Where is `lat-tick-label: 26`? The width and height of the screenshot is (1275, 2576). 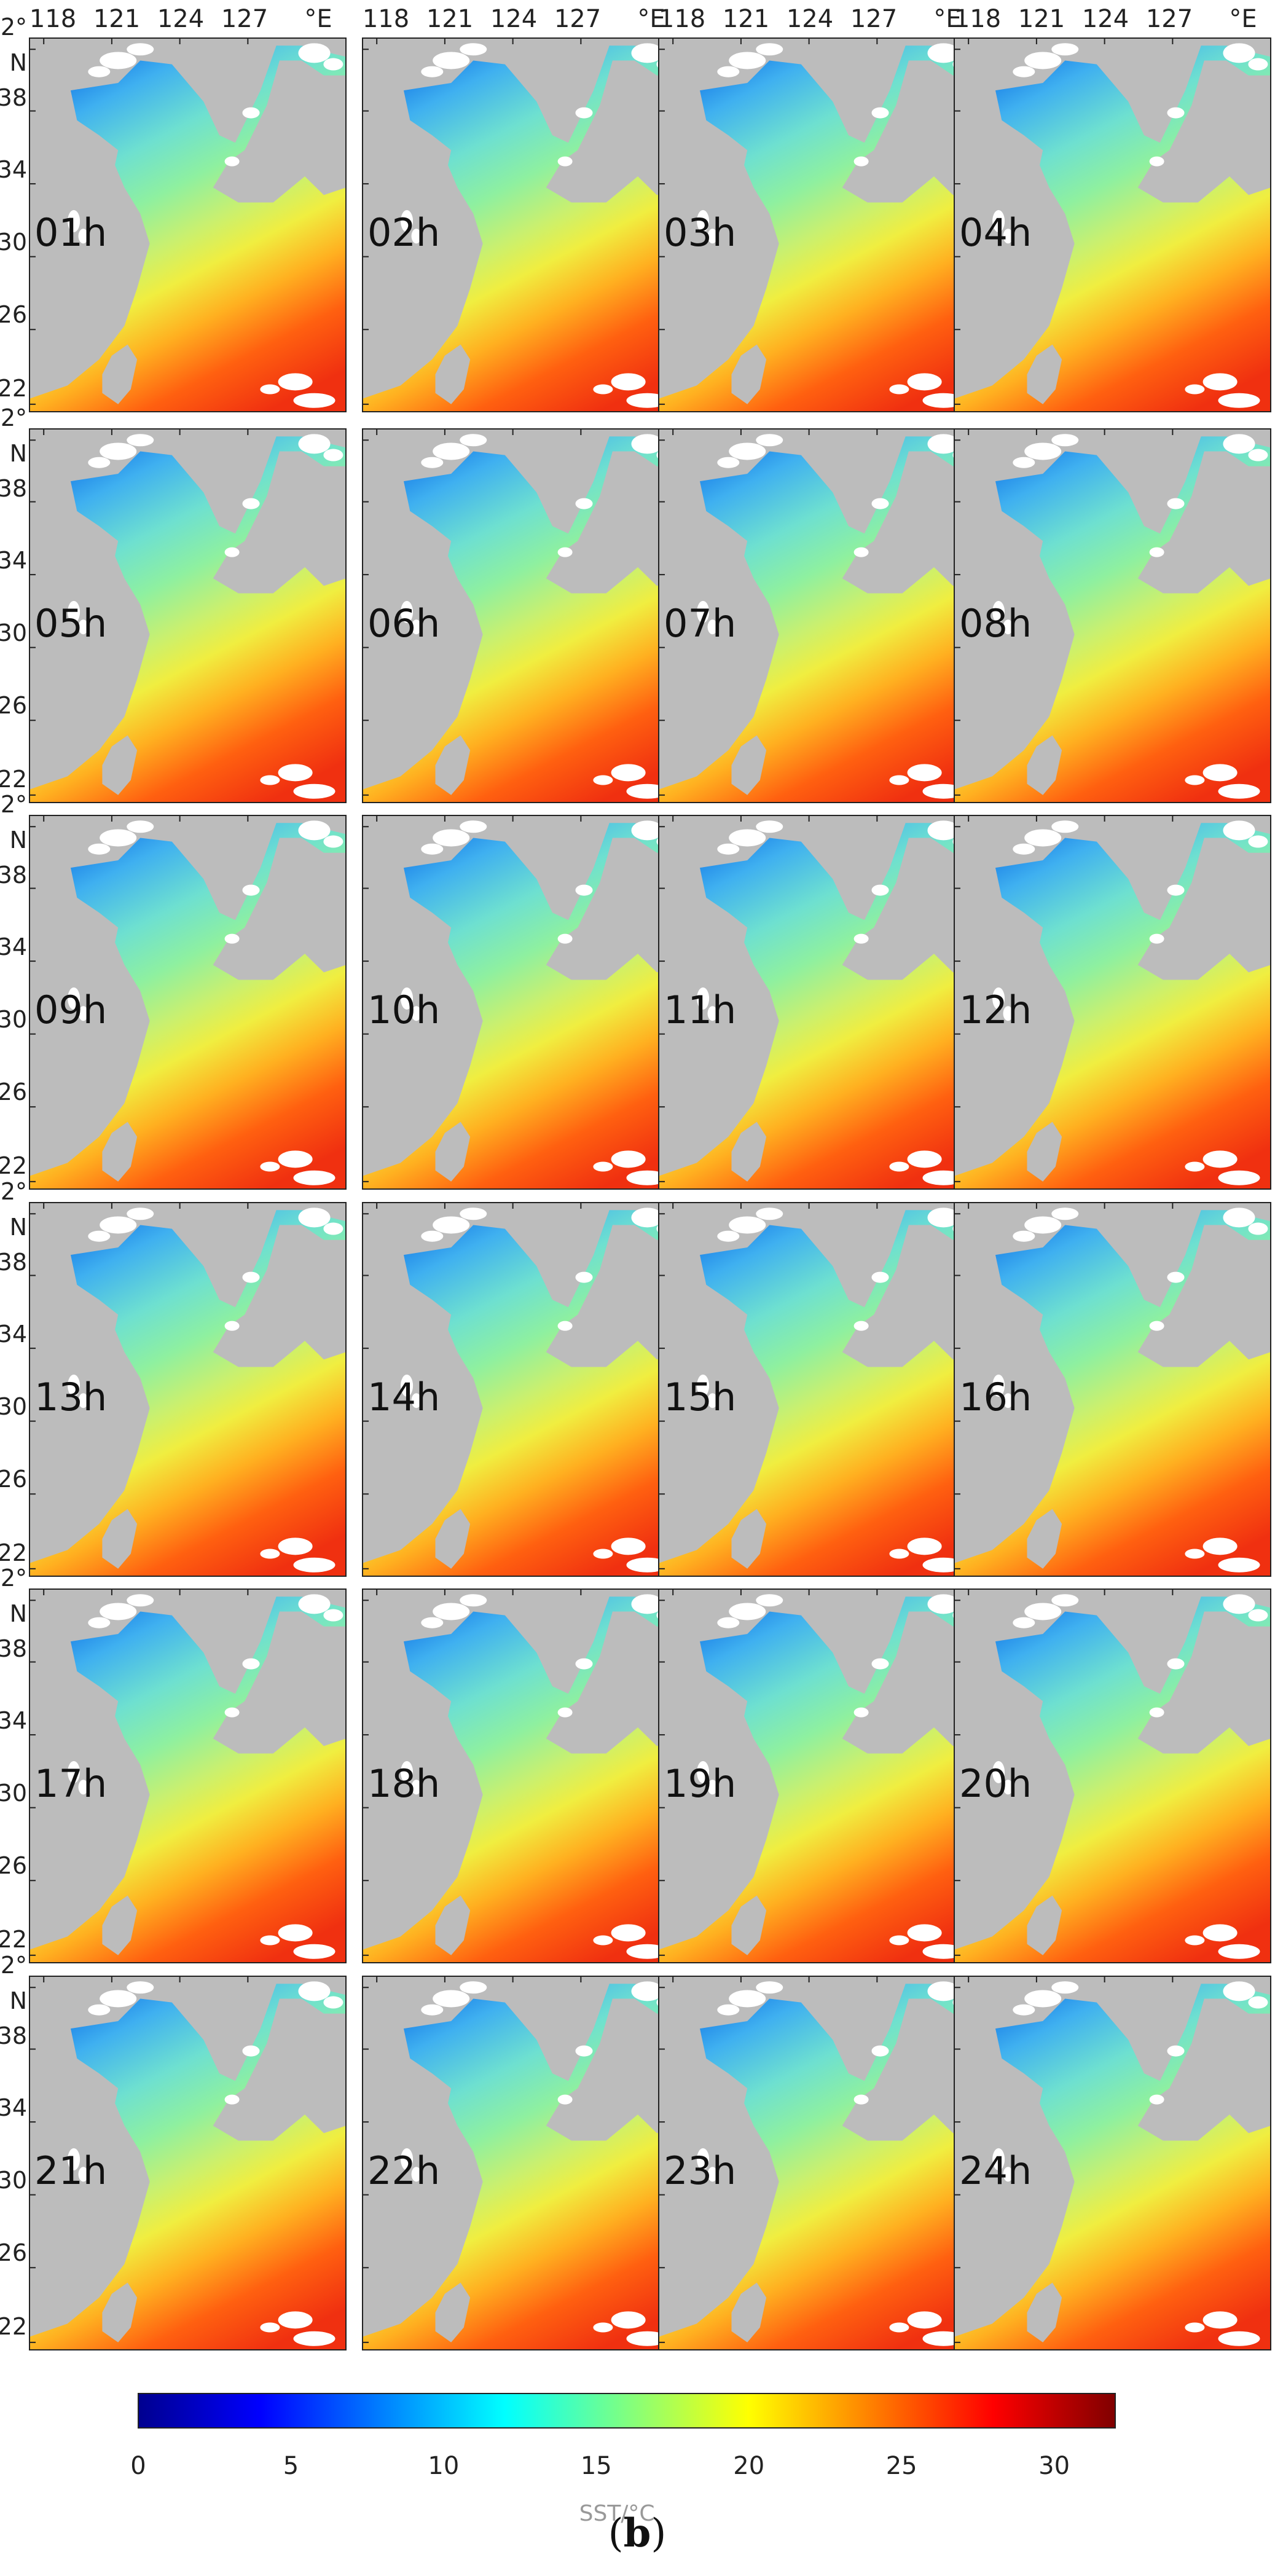 lat-tick-label: 26 is located at coordinates (13, 705).